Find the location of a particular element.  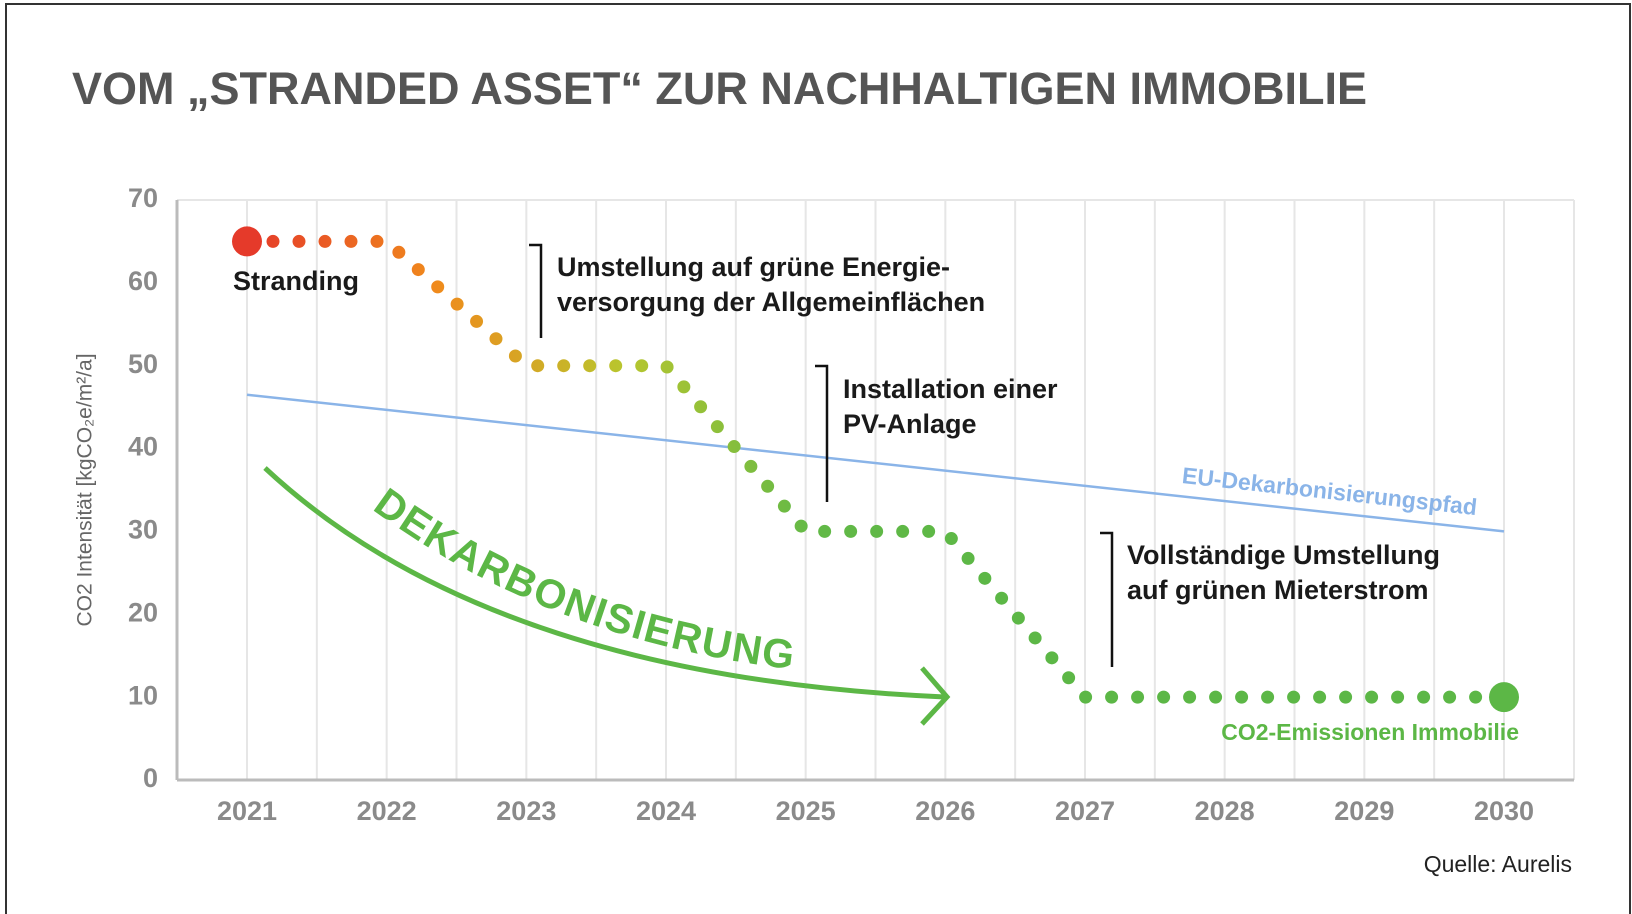

x-tick-label: 2029 is located at coordinates (1364, 811).